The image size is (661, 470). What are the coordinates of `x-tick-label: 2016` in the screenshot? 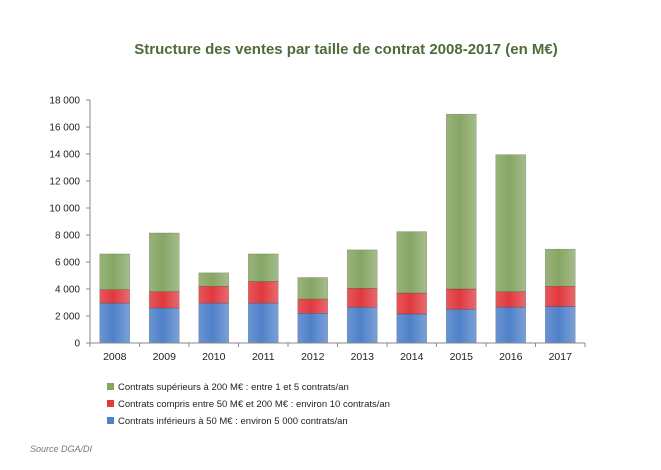 It's located at (511, 357).